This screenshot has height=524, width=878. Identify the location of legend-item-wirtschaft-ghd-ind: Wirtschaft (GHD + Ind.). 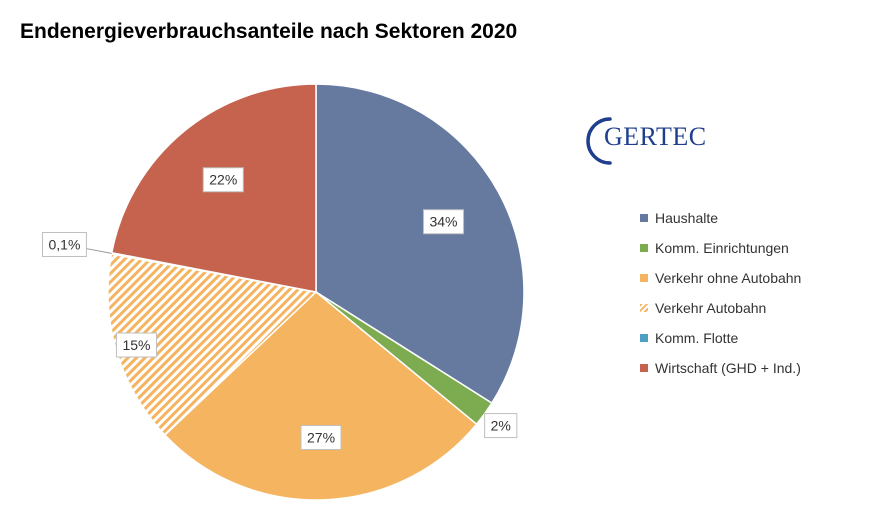
(720, 368).